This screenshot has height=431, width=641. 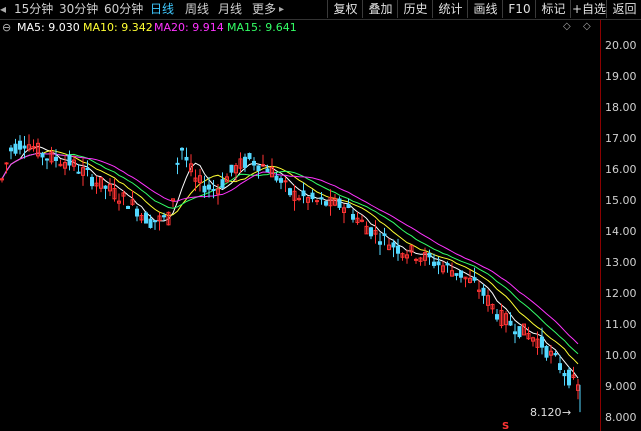 What do you see at coordinates (505, 426) in the screenshot?
I see `sell-marker: S` at bounding box center [505, 426].